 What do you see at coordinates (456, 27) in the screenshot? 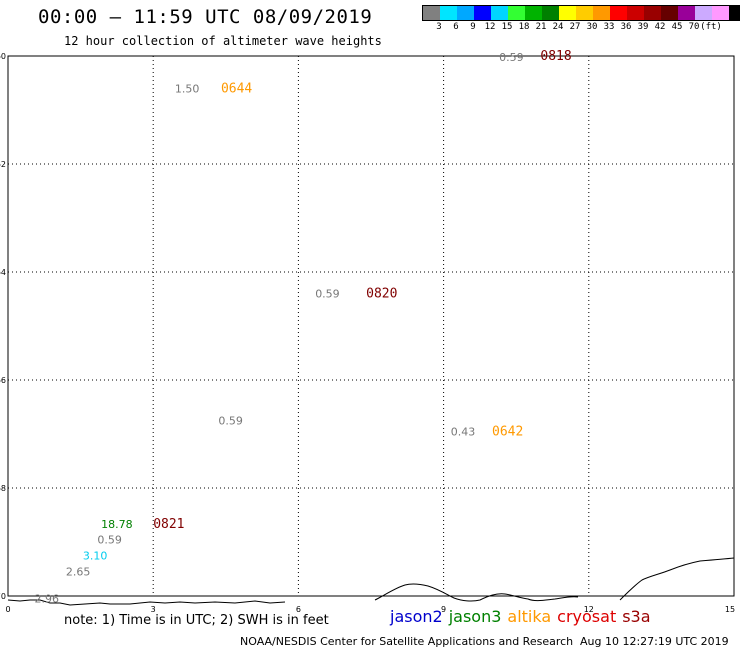
I see `scale-label: 6` at bounding box center [456, 27].